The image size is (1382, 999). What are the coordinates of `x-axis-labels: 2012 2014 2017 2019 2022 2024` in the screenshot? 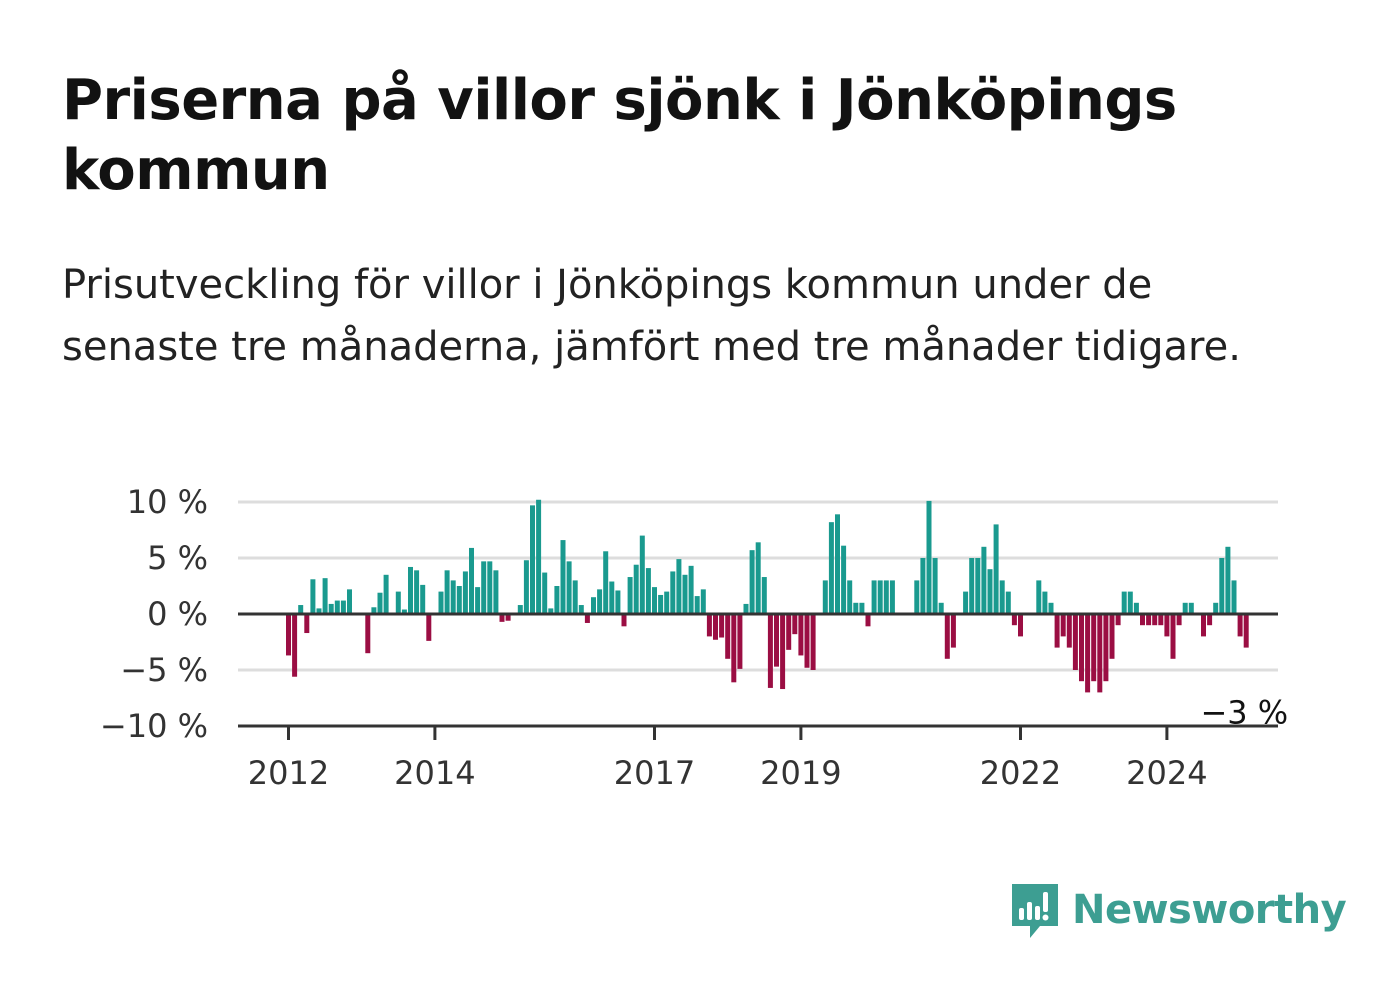 It's located at (728, 773).